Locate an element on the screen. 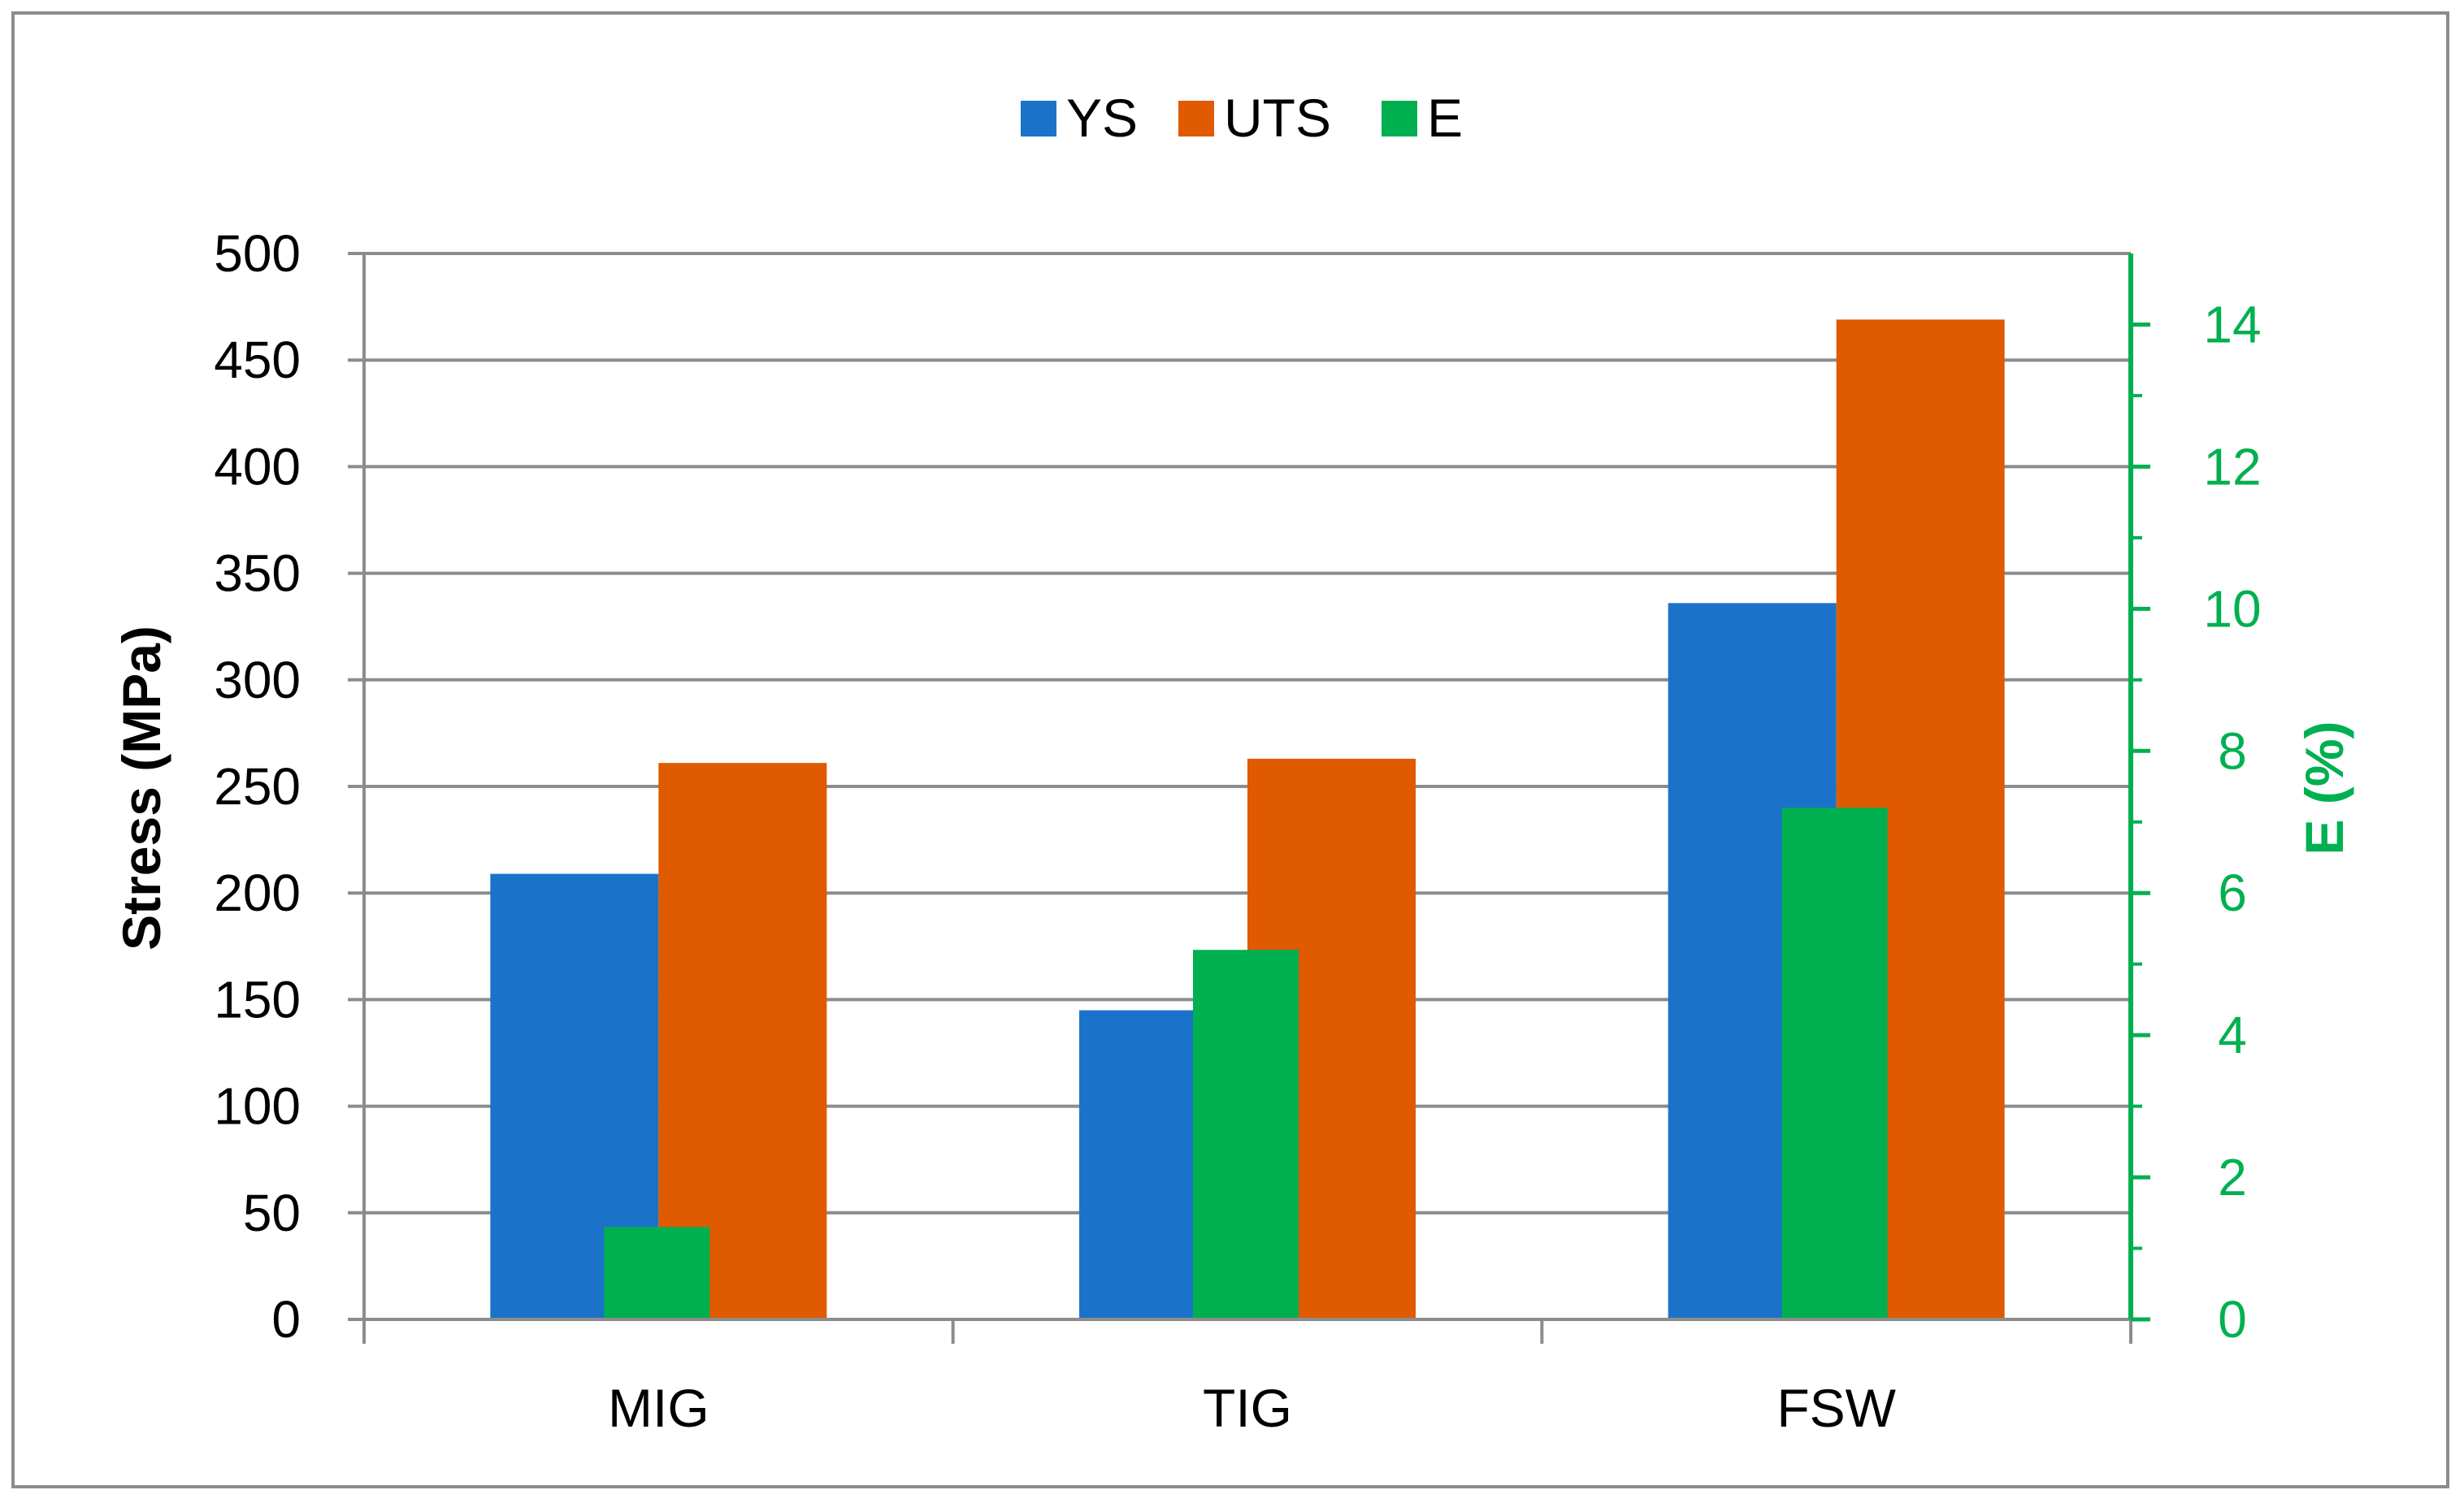  legend: YS UTS E is located at coordinates (1242, 118).